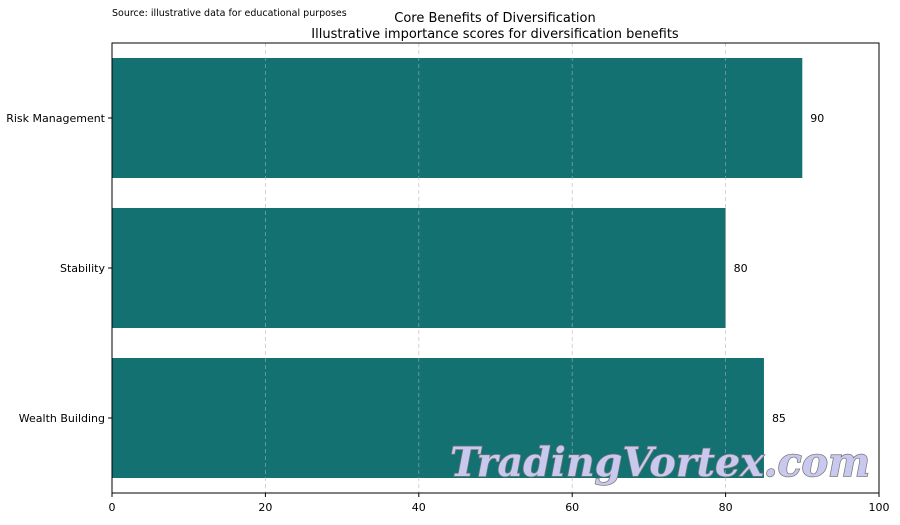 The width and height of the screenshot is (900, 525). What do you see at coordinates (55, 118) in the screenshot?
I see `y-tick-label: Risk Management` at bounding box center [55, 118].